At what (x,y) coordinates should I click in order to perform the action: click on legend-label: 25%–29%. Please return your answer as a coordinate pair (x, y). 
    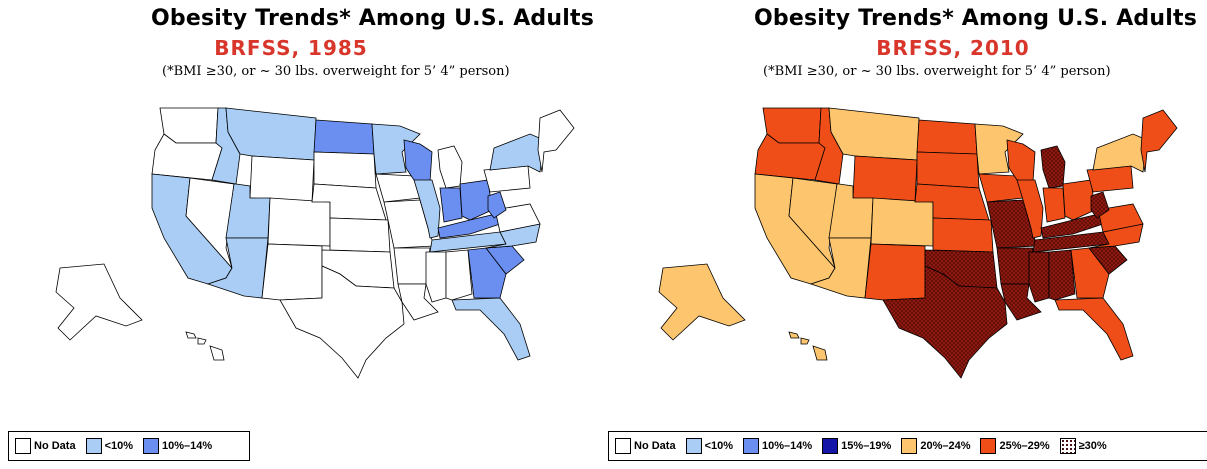
    Looking at the image, I should click on (1024, 446).